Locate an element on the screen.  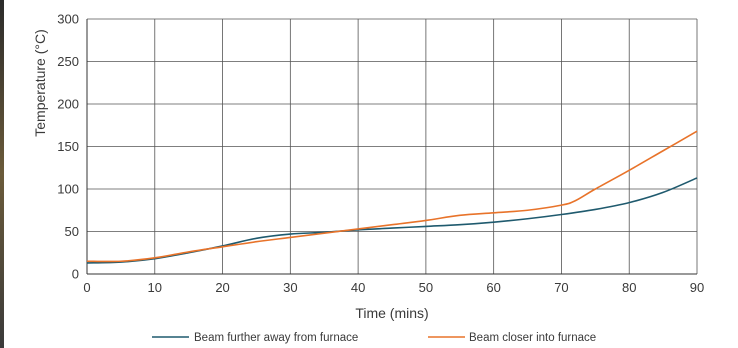
y-tick-label: 100 is located at coordinates (68, 189).